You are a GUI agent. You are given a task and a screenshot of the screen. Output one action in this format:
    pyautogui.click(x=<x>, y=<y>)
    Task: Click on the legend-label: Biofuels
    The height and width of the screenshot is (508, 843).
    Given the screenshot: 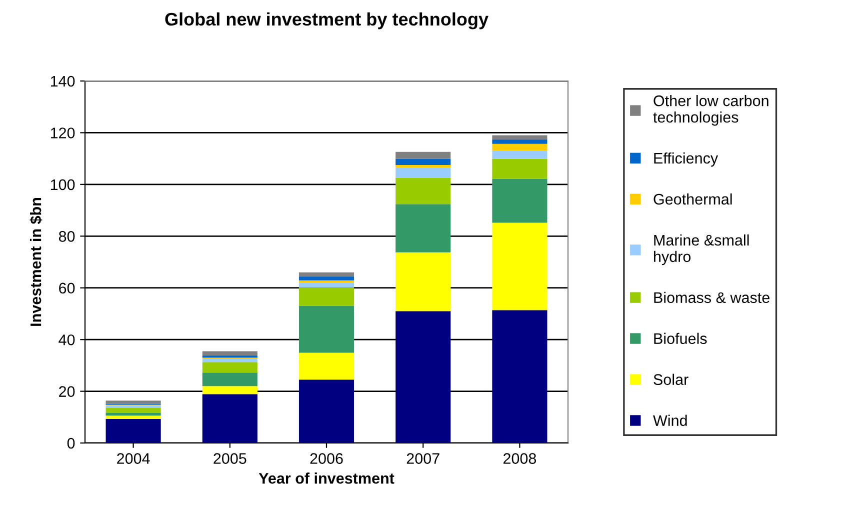 What is the action you would take?
    pyautogui.click(x=680, y=338)
    